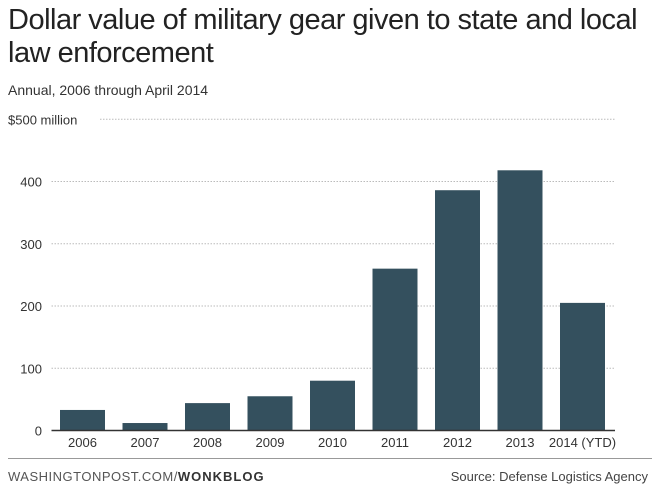  Describe the element at coordinates (38, 431) in the screenshot. I see `y-tick-label: 0` at that location.